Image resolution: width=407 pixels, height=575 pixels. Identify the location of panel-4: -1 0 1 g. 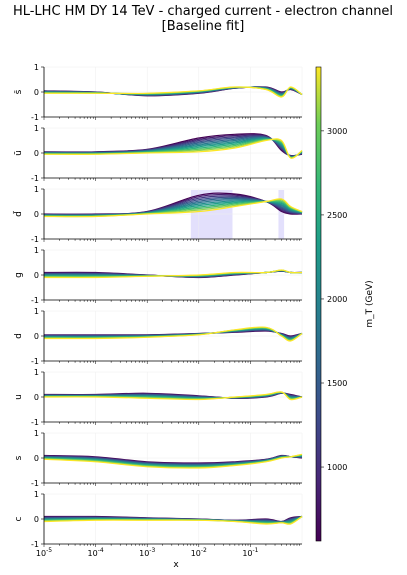
(158, 275).